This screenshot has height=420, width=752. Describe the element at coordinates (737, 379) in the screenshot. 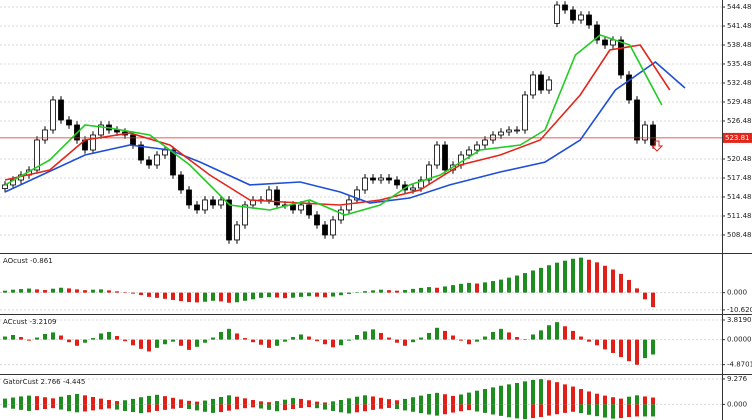

I see `y-tick-label: 9.276` at that location.